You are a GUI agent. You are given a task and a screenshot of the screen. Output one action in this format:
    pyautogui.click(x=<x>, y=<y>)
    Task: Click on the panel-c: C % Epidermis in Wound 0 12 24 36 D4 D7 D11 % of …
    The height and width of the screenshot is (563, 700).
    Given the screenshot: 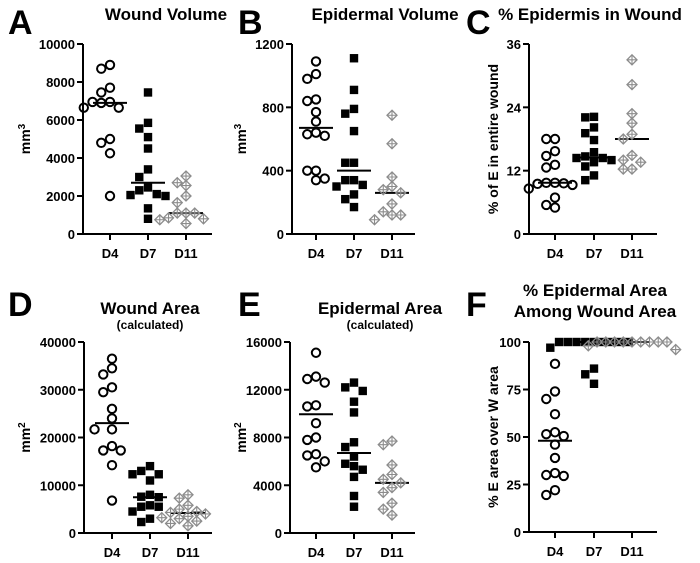 What is the action you would take?
    pyautogui.click(x=574, y=132)
    